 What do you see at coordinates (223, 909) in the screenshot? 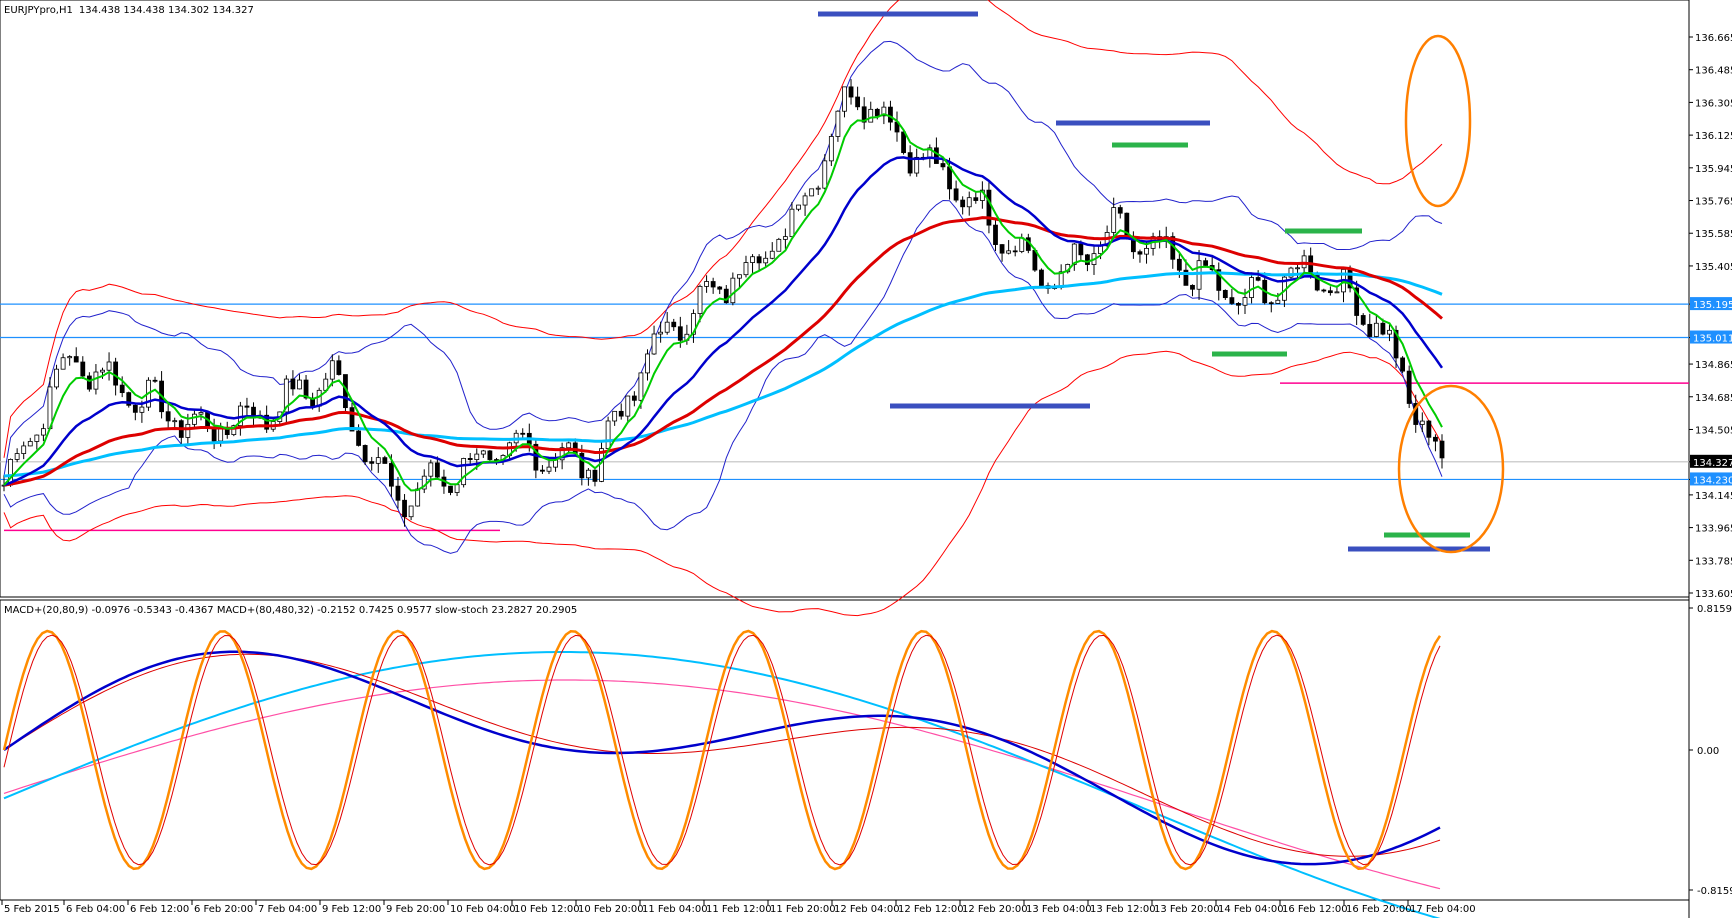
I see `time-tick-label: 6 Feb 20:00` at bounding box center [223, 909].